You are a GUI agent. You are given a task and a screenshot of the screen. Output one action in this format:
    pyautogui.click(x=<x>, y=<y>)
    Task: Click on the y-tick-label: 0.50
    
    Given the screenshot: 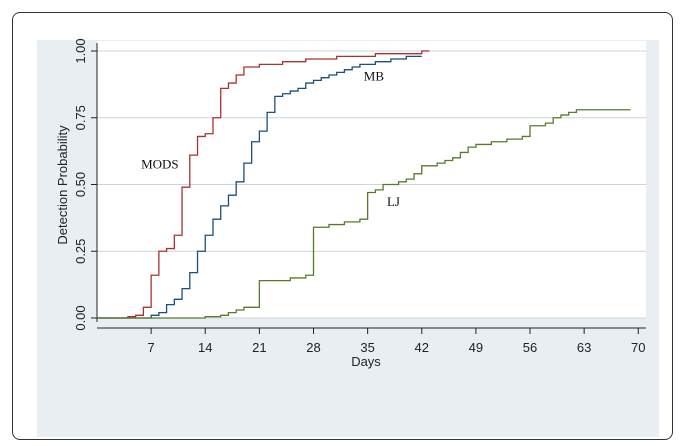 What is the action you would take?
    pyautogui.click(x=80, y=184)
    